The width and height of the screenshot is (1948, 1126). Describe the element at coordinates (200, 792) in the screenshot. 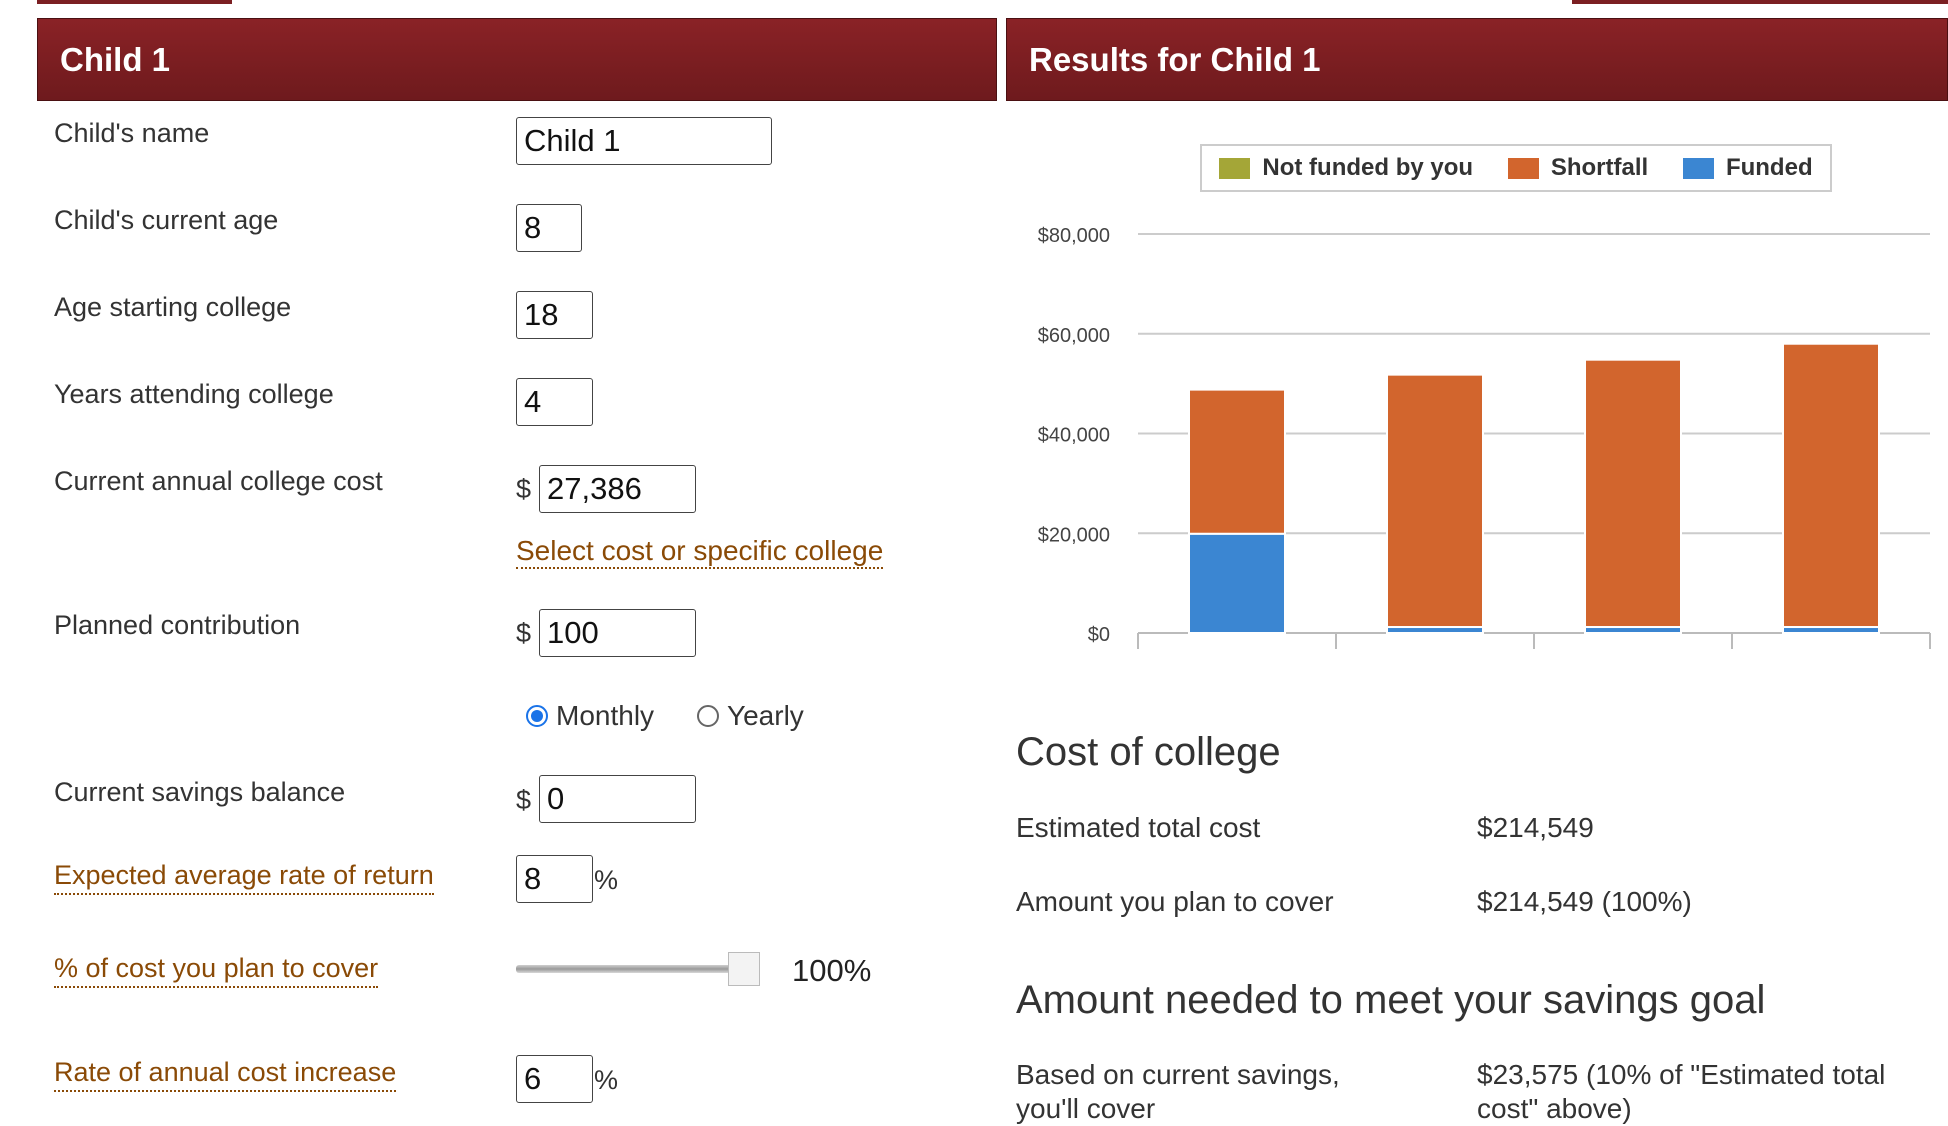

I see `savings-balance-label: Current savings balance` at that location.